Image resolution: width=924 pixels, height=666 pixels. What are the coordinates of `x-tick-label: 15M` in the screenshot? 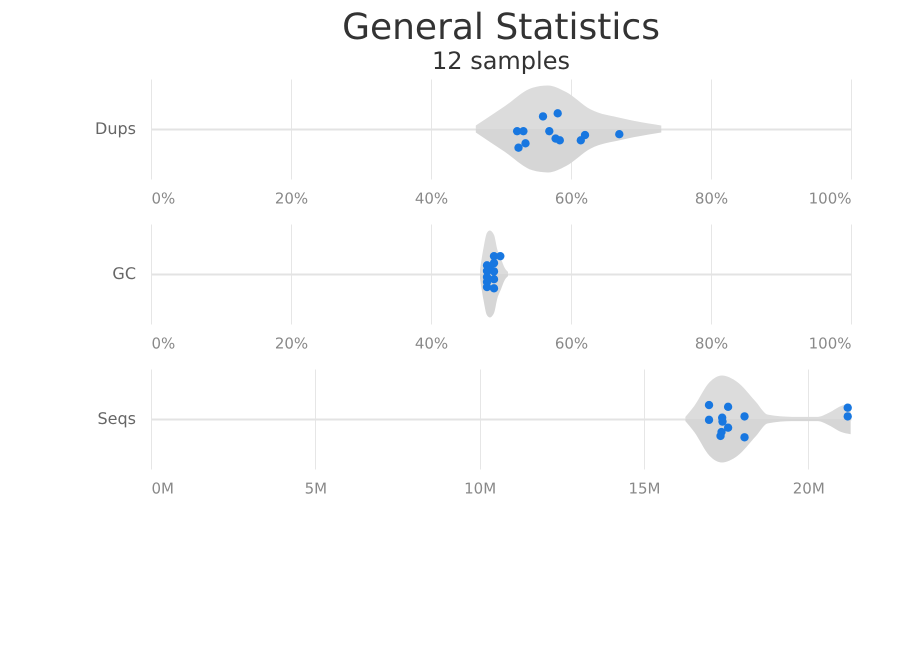 It's located at (644, 489).